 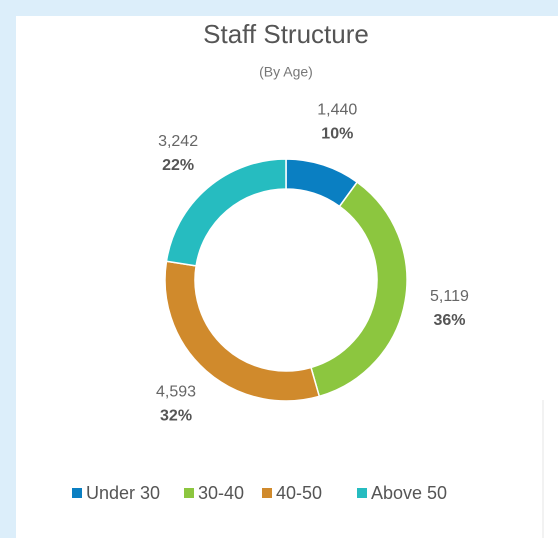 I want to click on percent-label: 36%, so click(x=449, y=320).